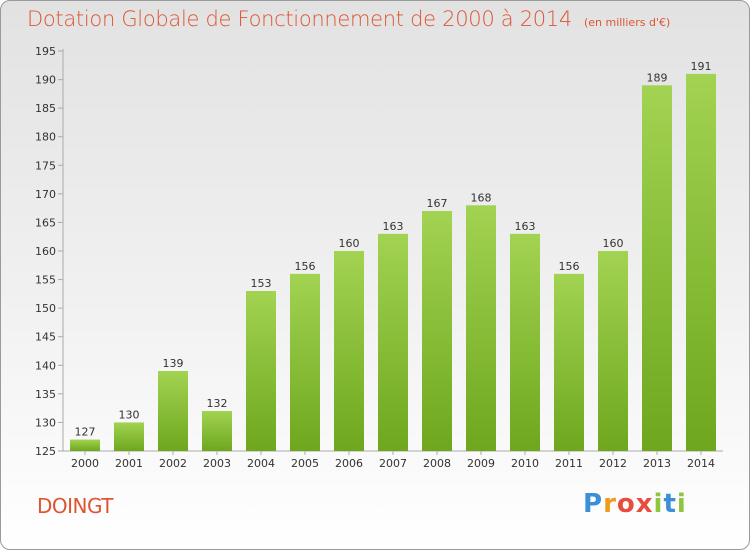  I want to click on y-tick-label: 160, so click(45, 251).